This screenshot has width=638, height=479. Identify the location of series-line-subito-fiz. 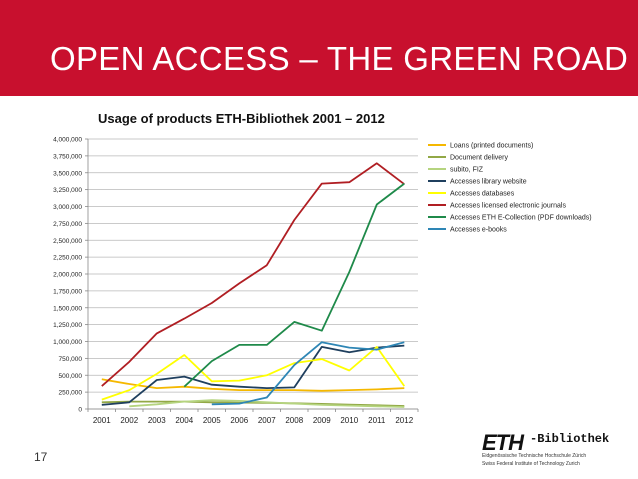
(267, 403).